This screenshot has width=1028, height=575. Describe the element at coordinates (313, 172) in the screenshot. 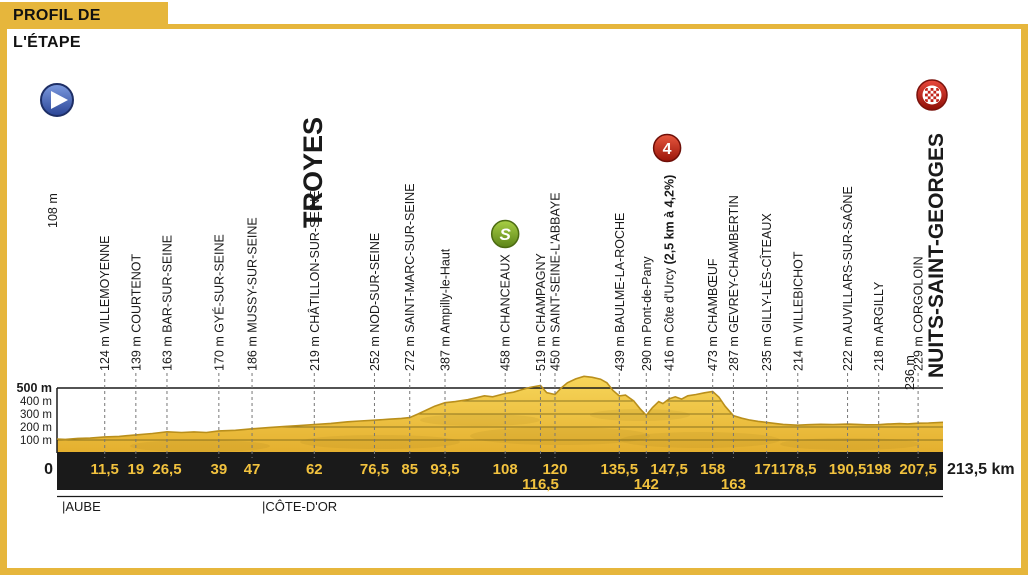

I see `start-town-label: TROYES` at that location.